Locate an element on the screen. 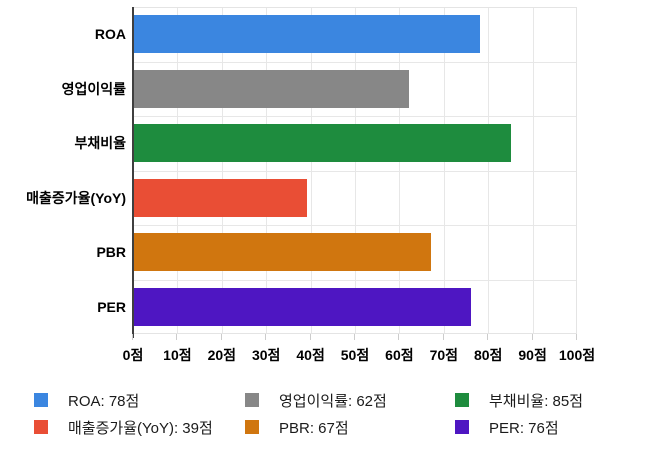 The image size is (650, 450). bar-부채비율 is located at coordinates (323, 143).